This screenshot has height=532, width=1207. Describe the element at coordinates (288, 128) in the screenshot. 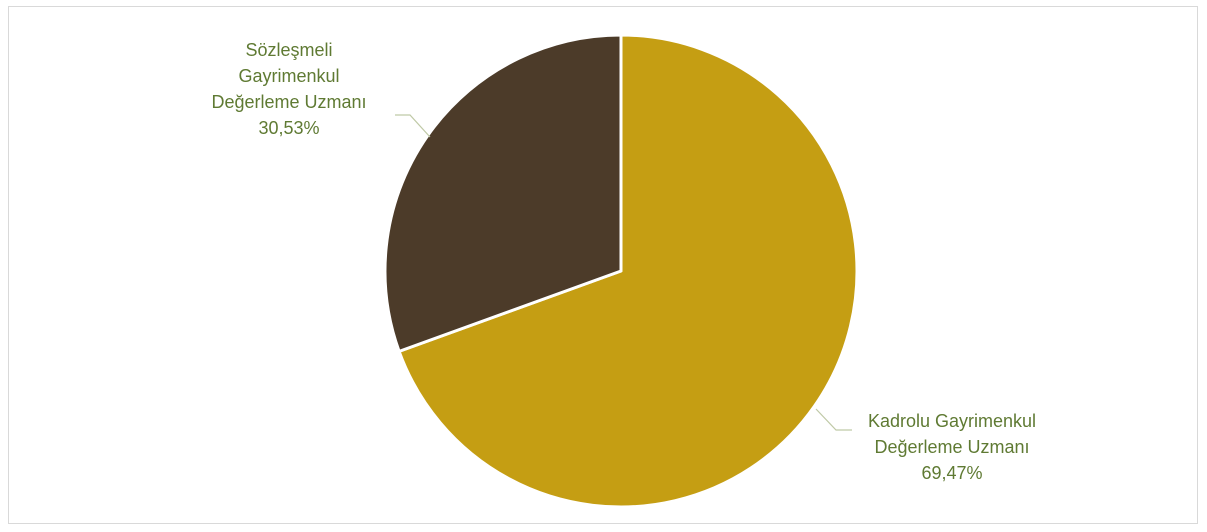

I see `slice-value-label-2: 30,53%` at that location.